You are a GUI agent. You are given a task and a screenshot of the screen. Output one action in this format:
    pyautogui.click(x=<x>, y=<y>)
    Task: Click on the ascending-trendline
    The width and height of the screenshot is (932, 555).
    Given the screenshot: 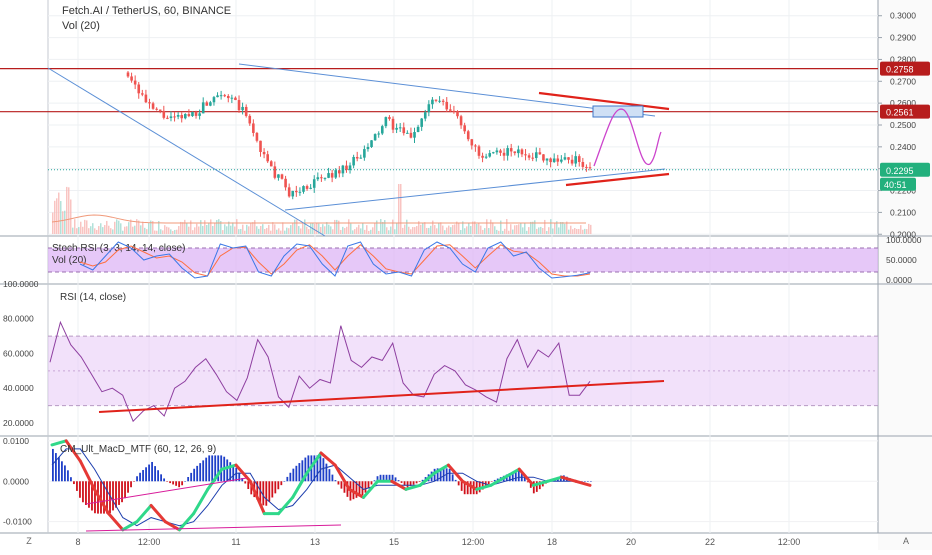 What is the action you would take?
    pyautogui.click(x=475, y=189)
    